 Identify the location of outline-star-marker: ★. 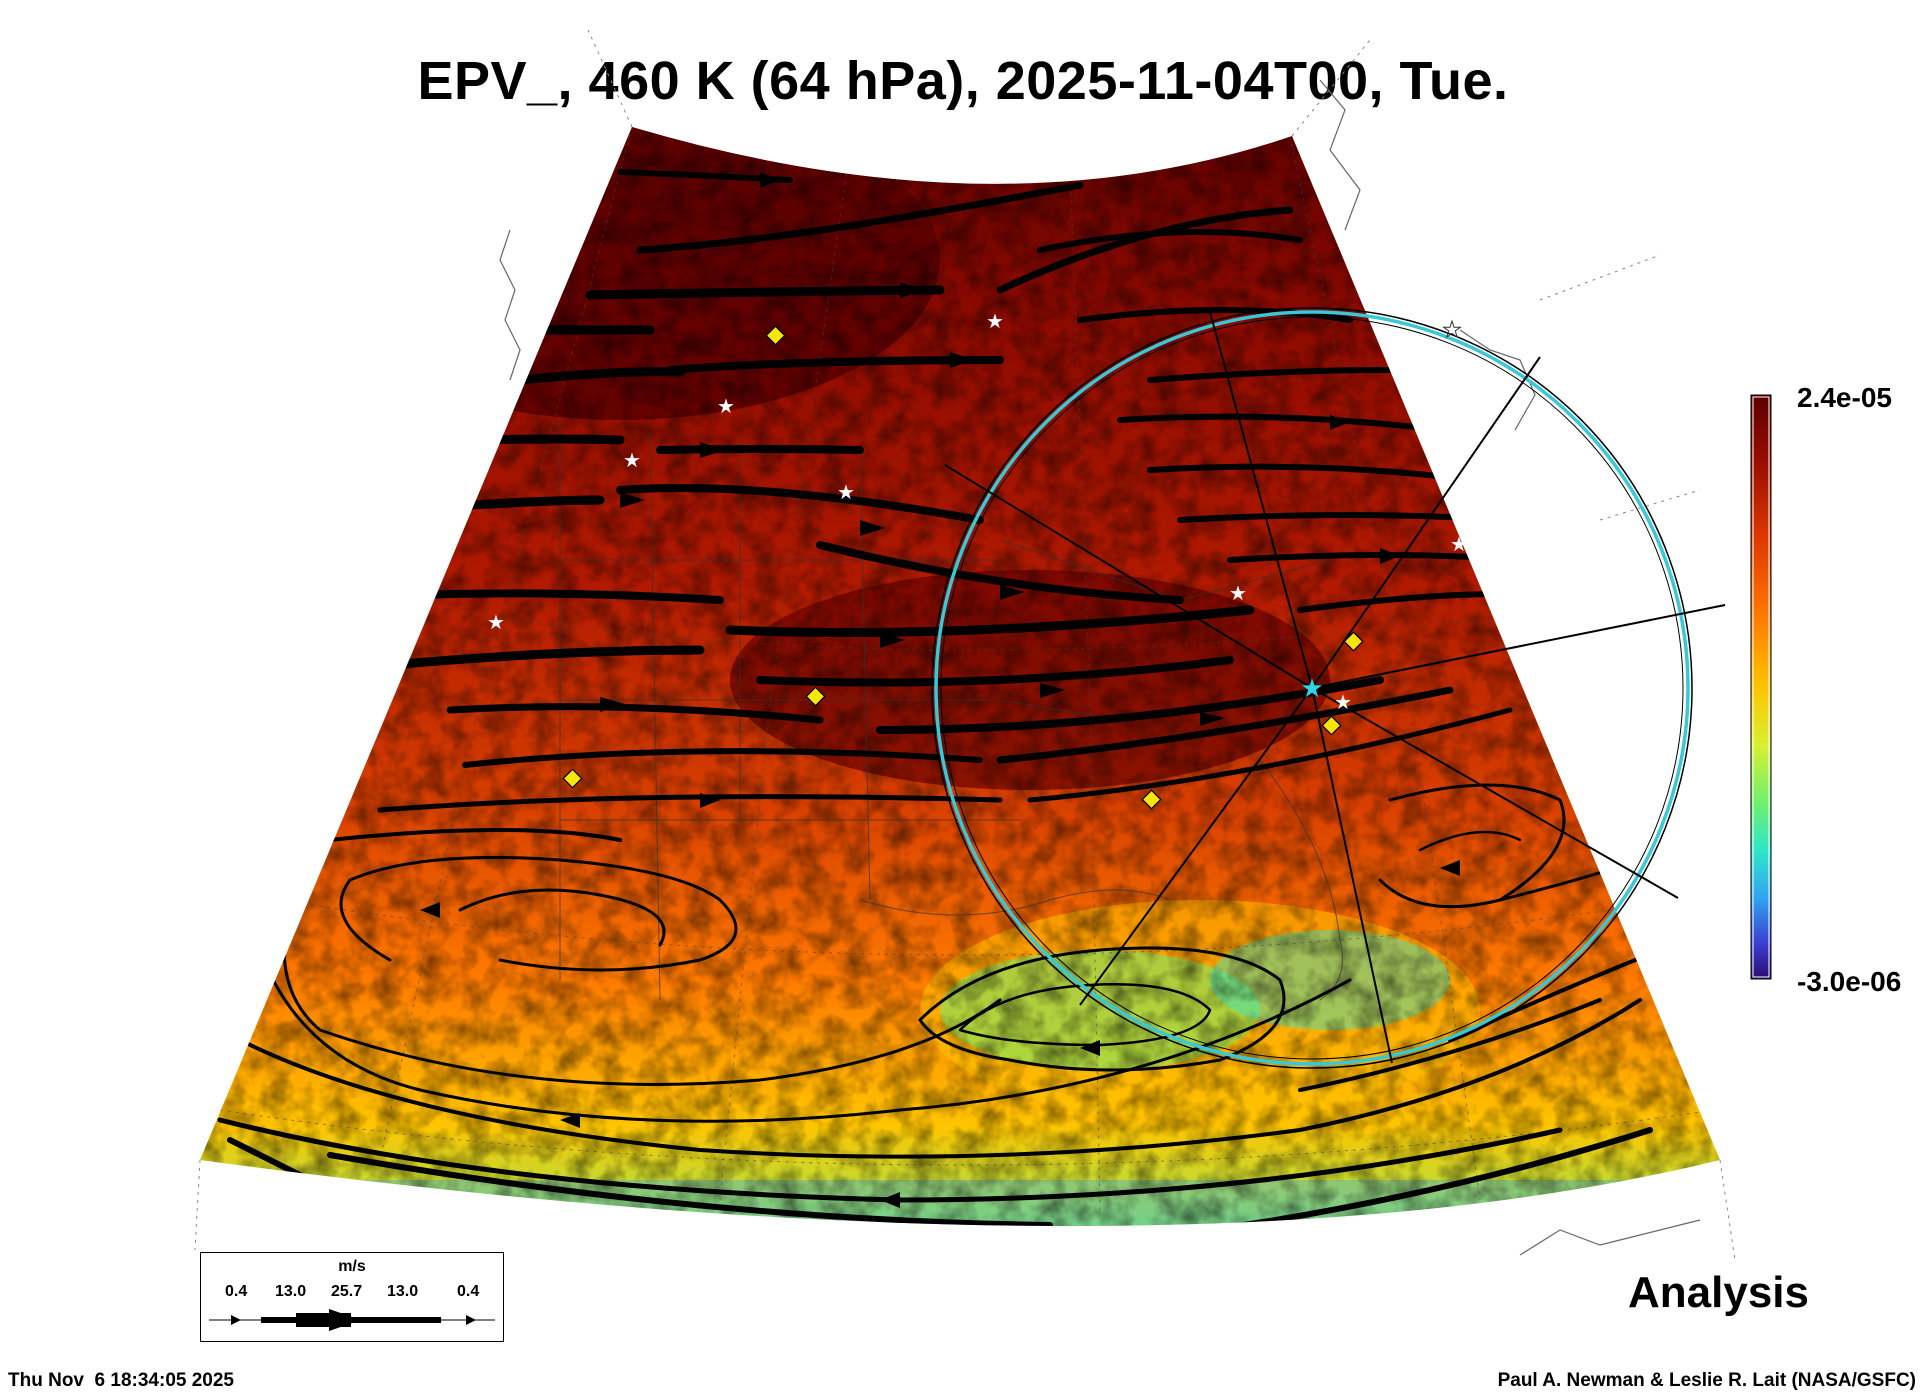
(1452, 330).